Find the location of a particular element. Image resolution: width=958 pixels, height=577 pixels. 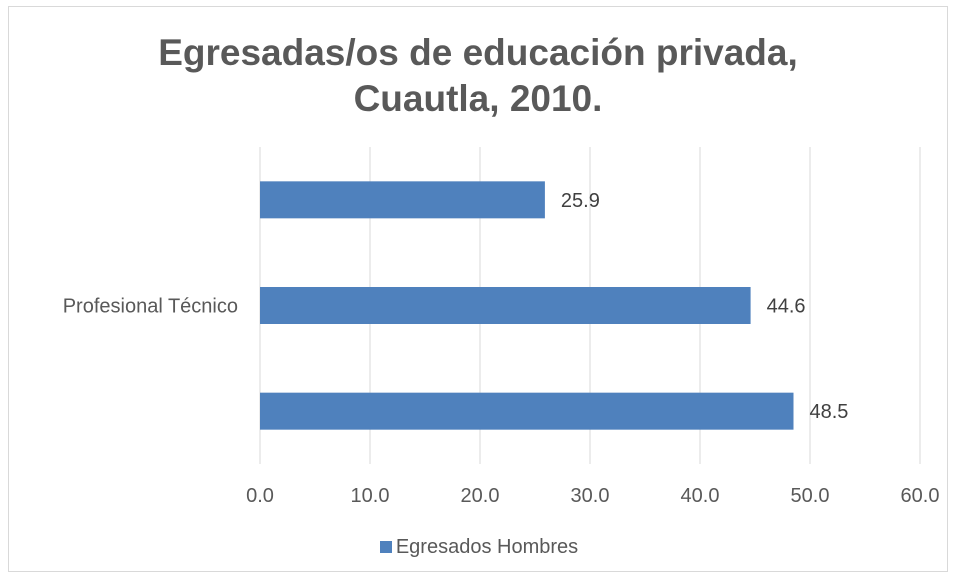

category-label: Profesional Técnico is located at coordinates (150, 307).